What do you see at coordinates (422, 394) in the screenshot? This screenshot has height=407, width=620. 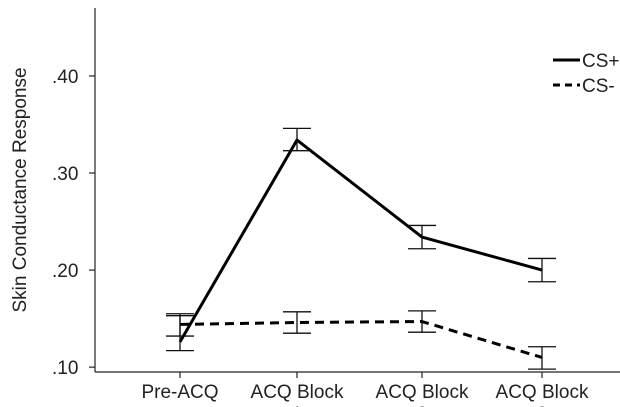 I see `x-tick-label: ACQ Block2` at bounding box center [422, 394].